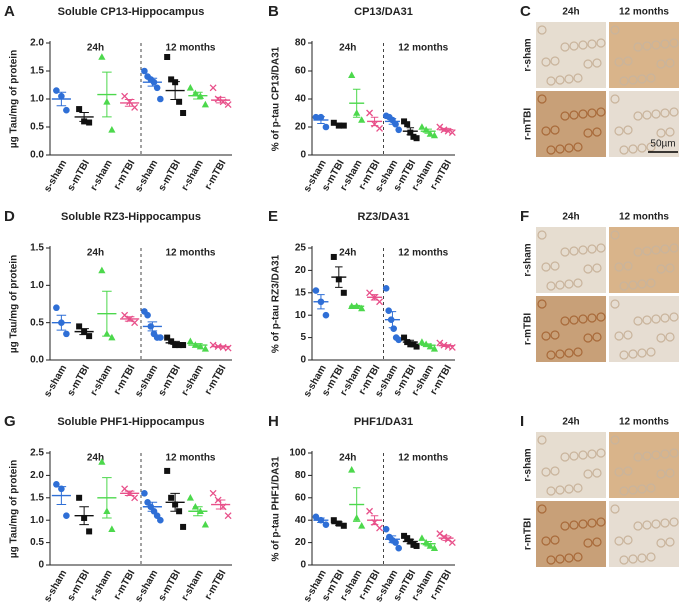  What do you see at coordinates (95, 48) in the screenshot?
I see `period-label: 24h` at bounding box center [95, 48].